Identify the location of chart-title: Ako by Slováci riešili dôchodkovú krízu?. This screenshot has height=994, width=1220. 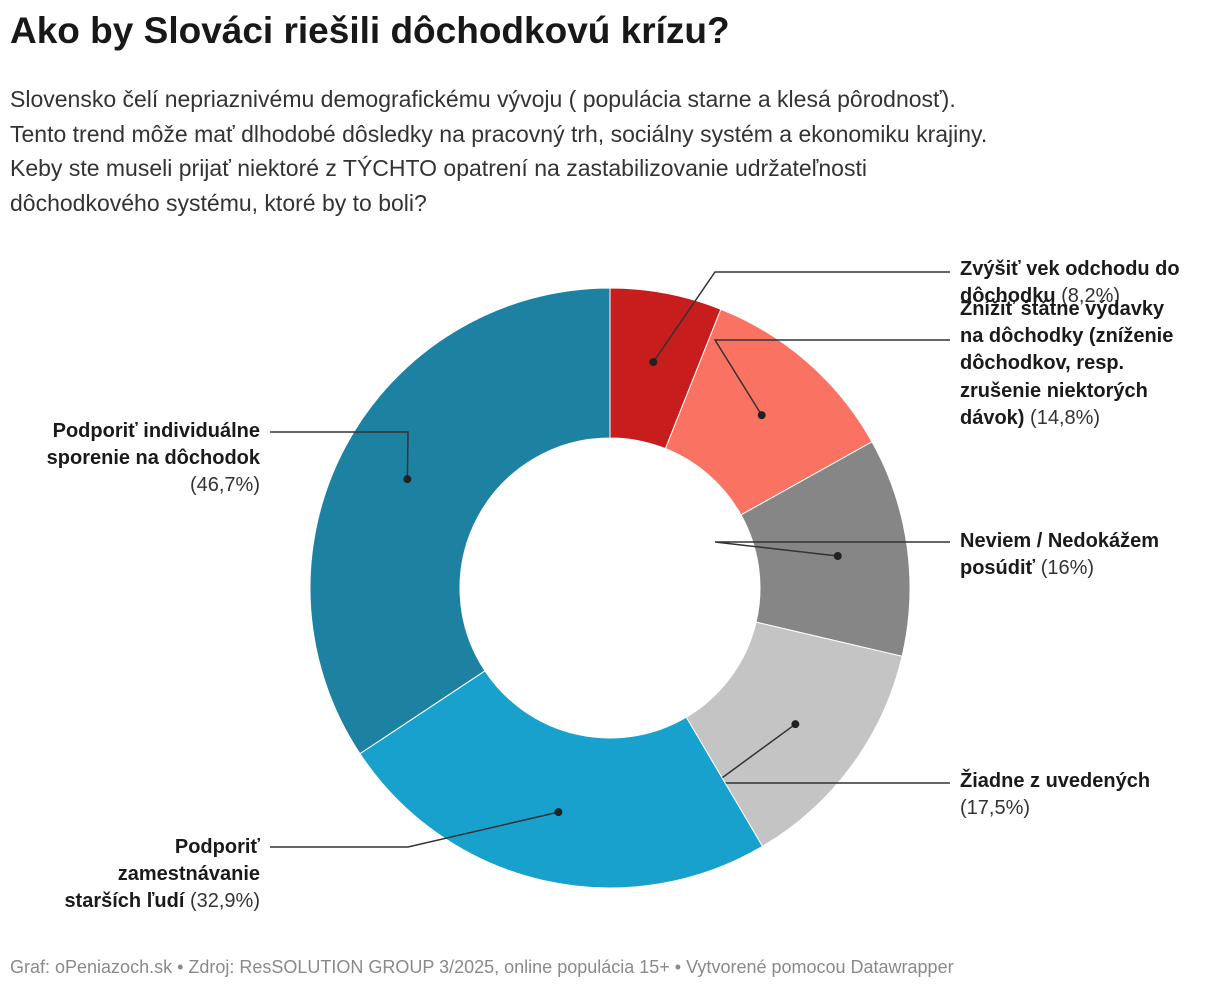
(370, 30).